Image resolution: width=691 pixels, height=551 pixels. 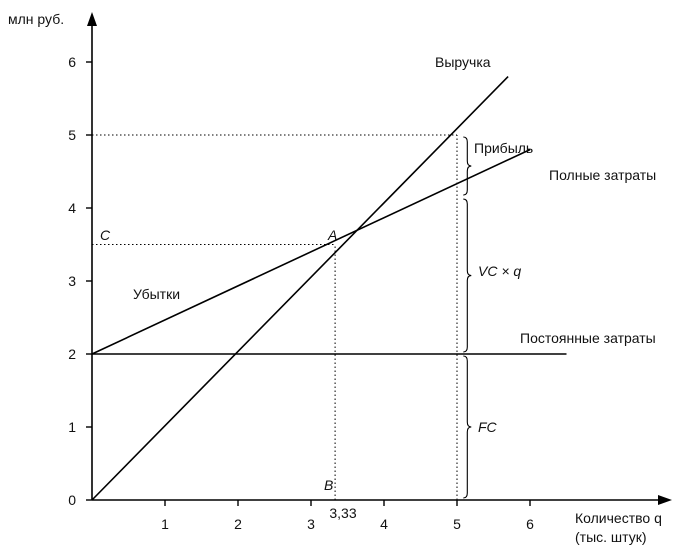 I want to click on braces, so click(x=467, y=317).